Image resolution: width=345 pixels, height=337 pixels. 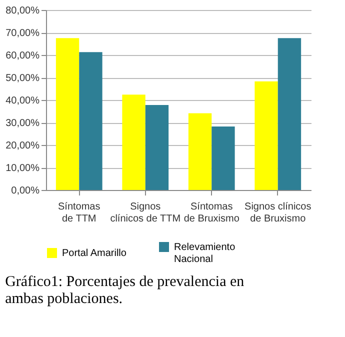 I want to click on y-tick-label: 60,00%, so click(x=23, y=56).